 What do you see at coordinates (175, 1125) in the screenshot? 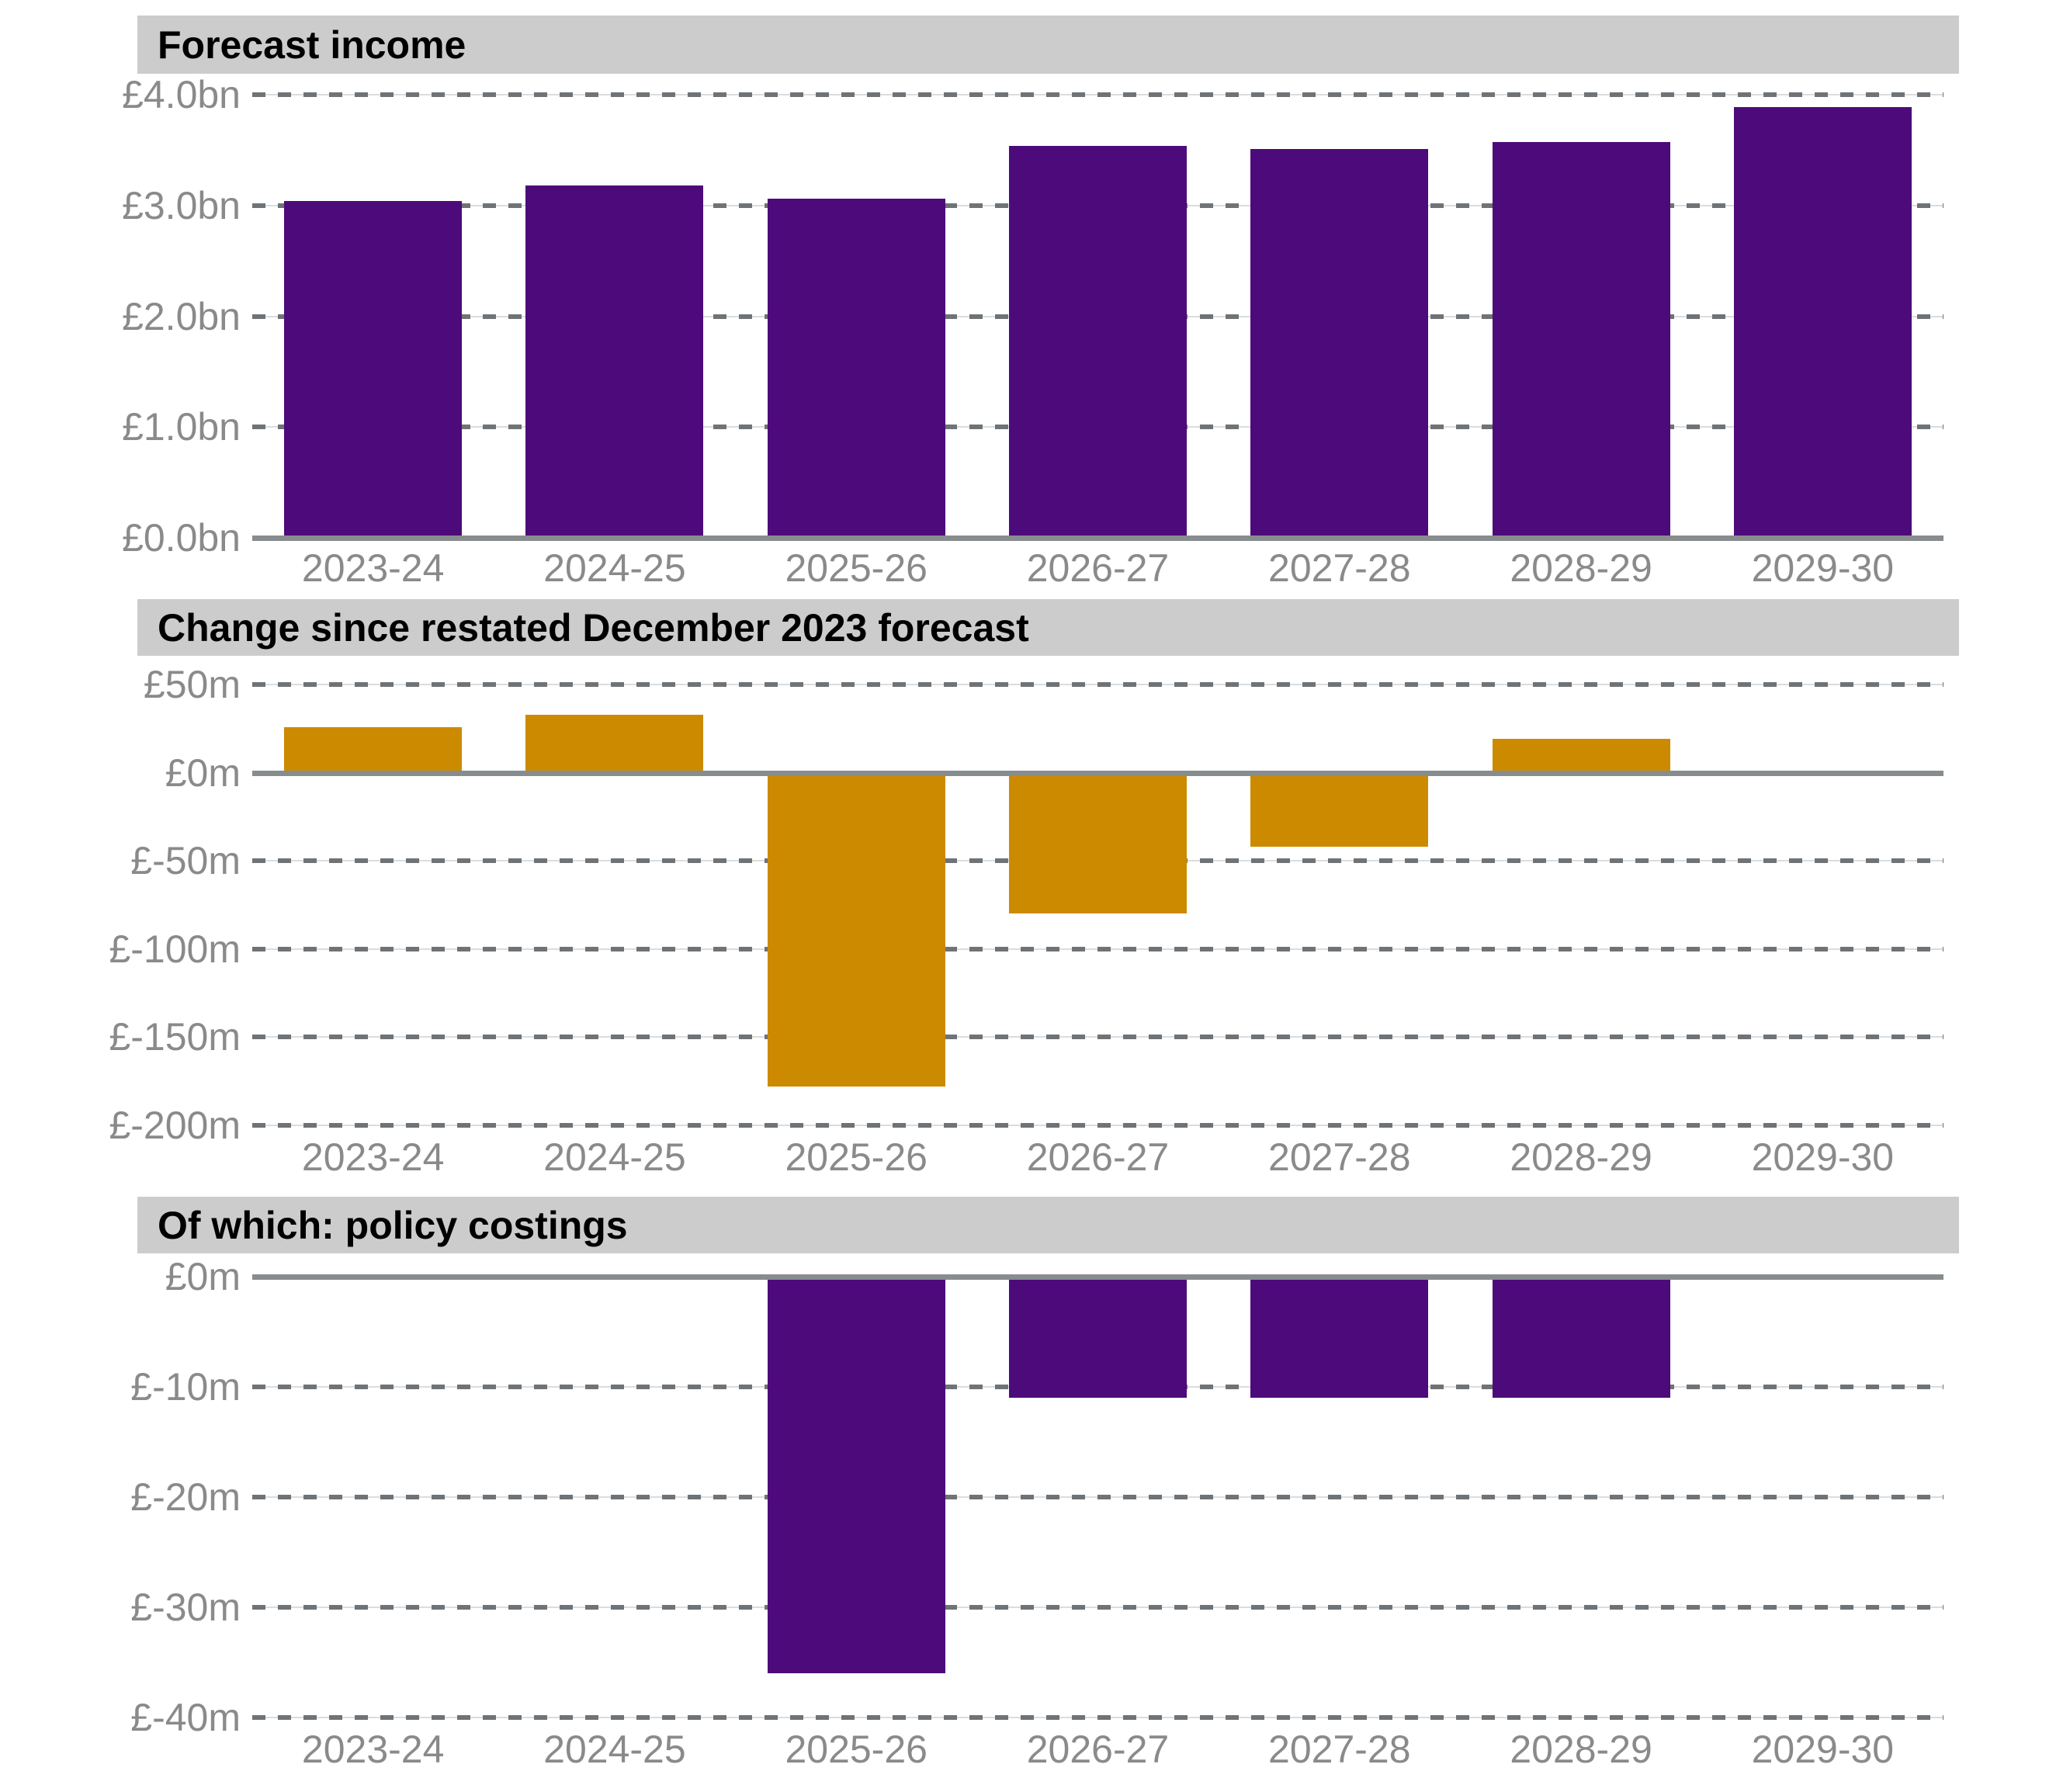
I see `y-tick-label: £-200m` at bounding box center [175, 1125].